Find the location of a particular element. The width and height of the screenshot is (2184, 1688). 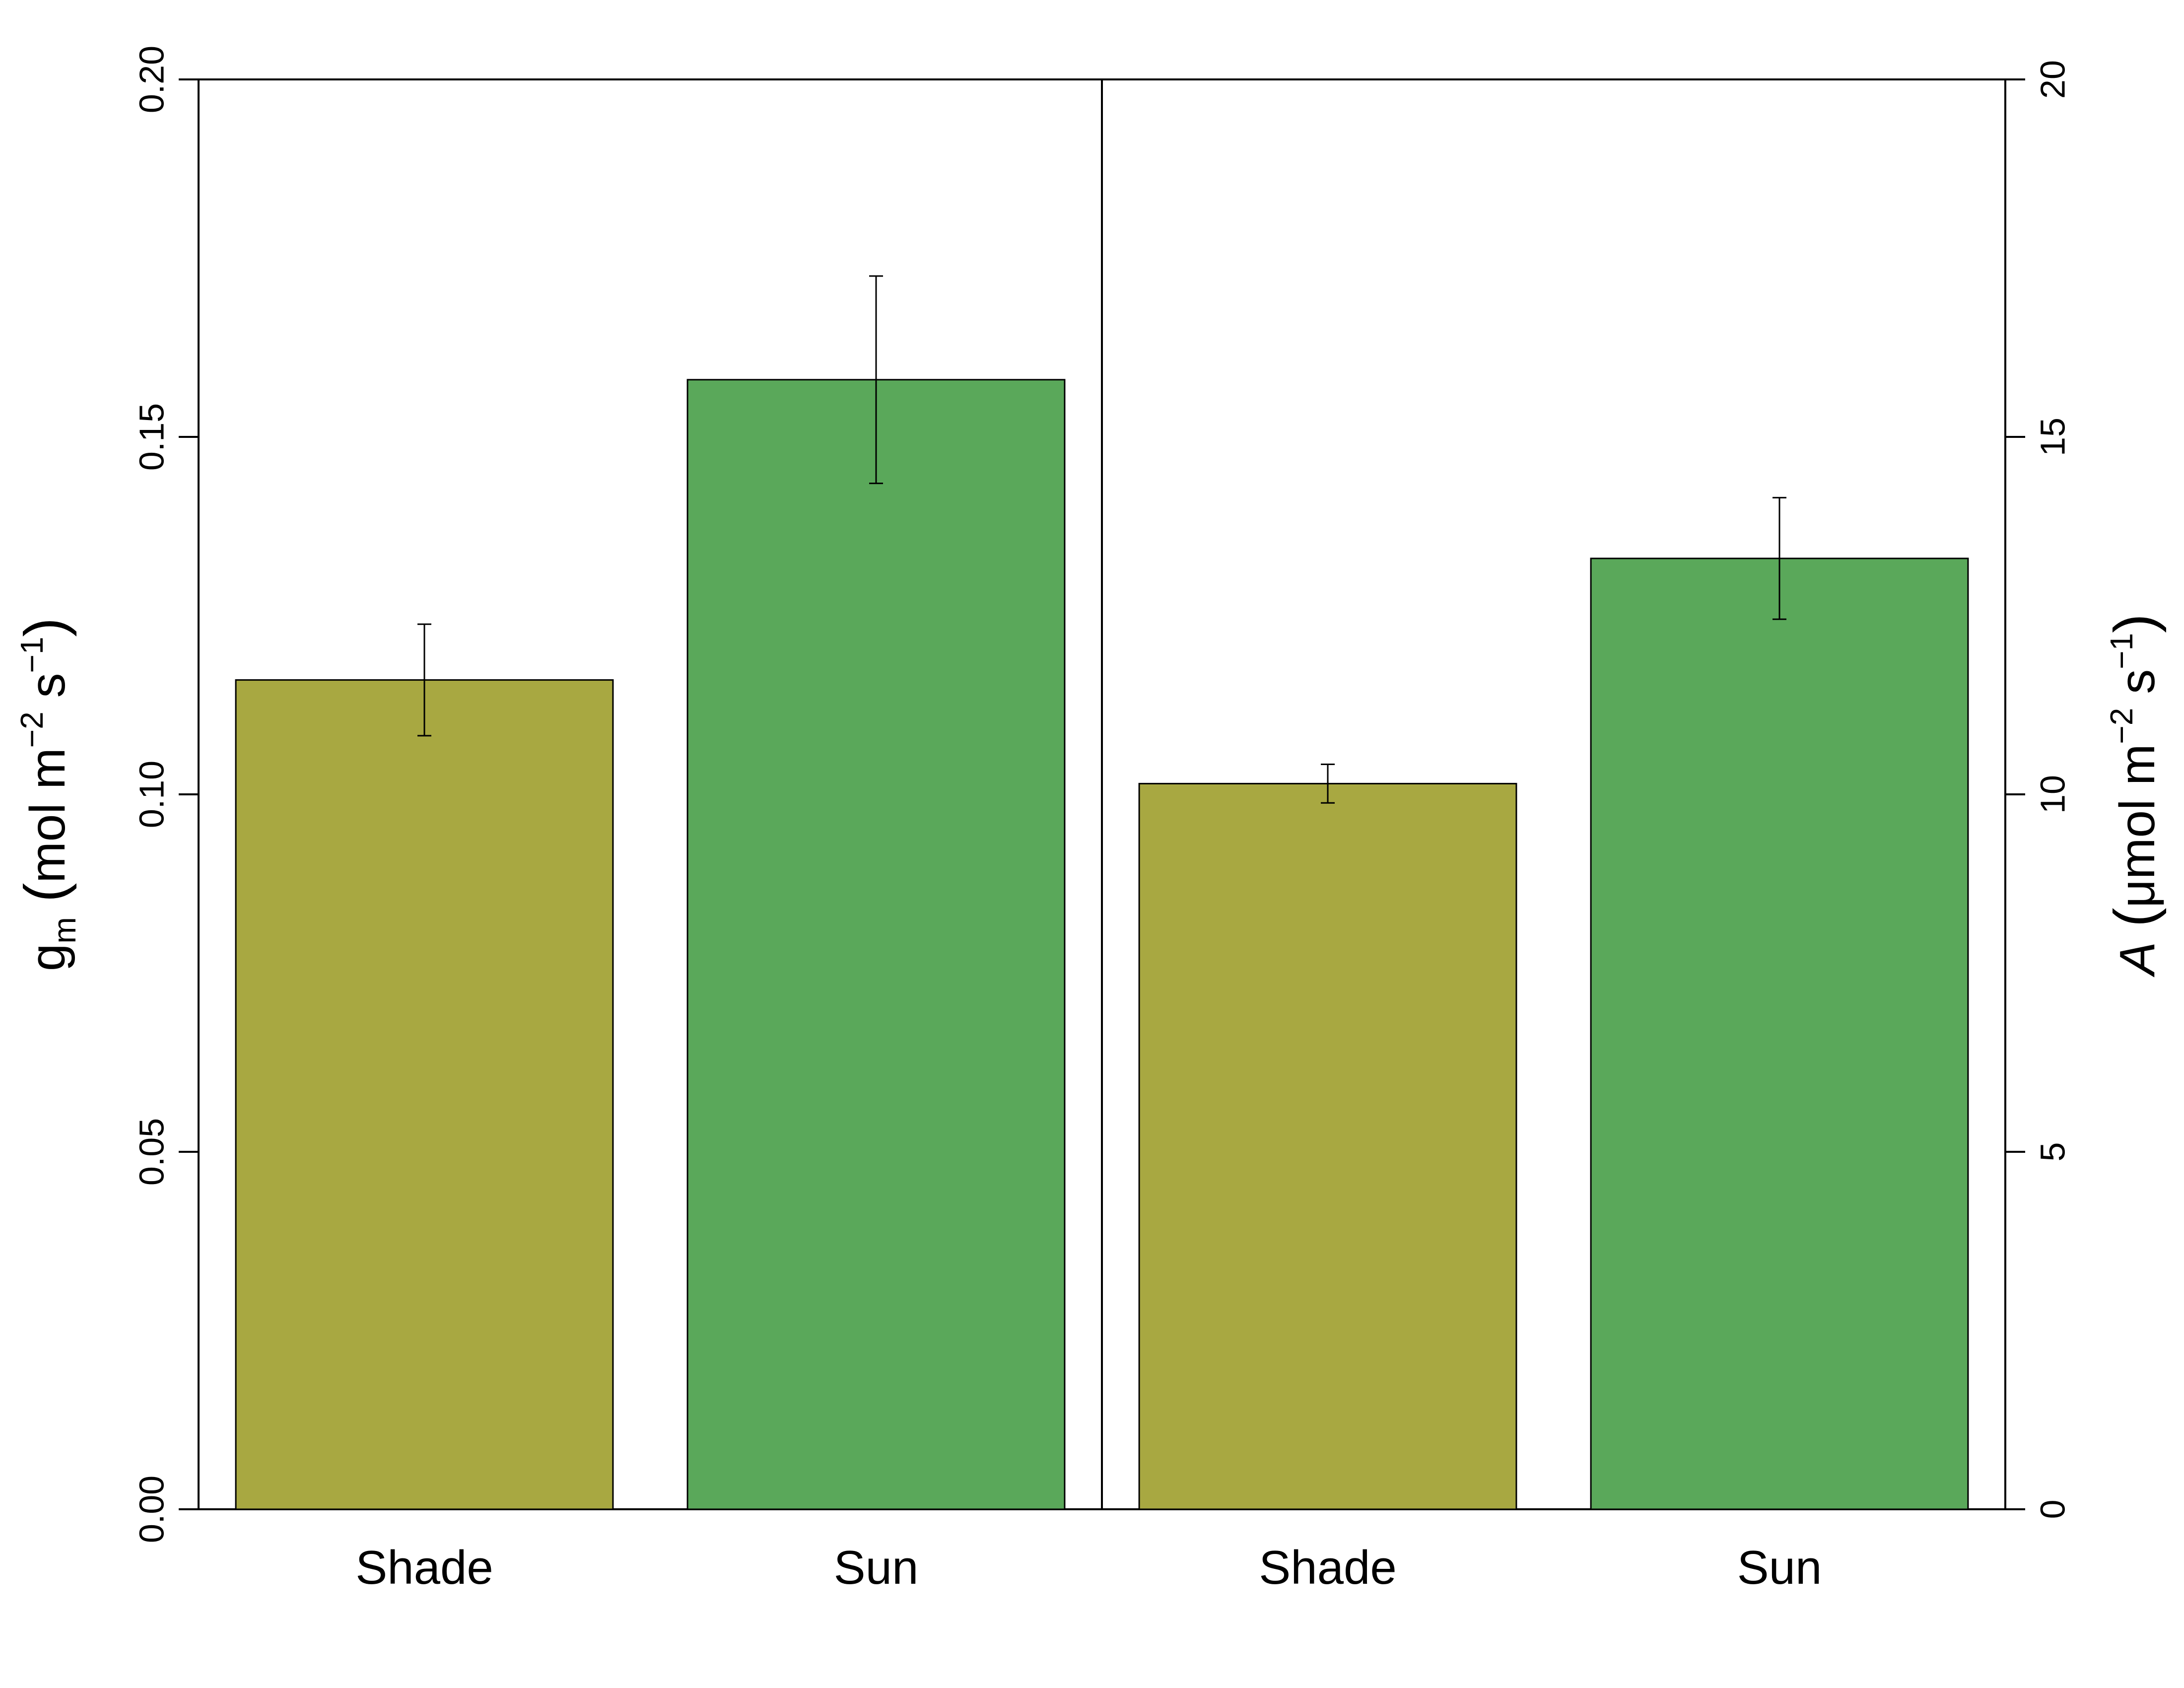

tick-label: 0.20 is located at coordinates (152, 79).